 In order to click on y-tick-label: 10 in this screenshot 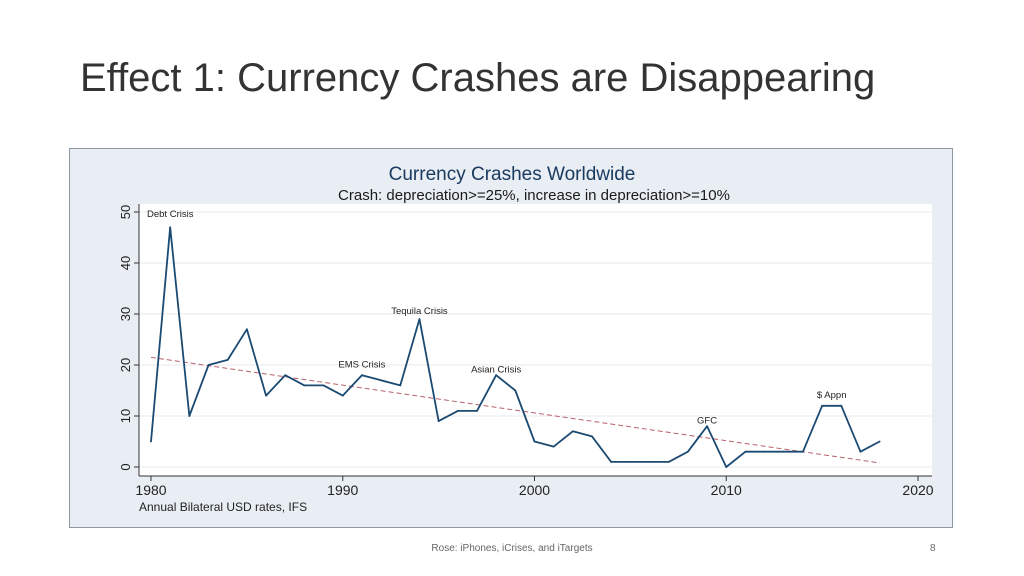, I will do `click(125, 416)`.